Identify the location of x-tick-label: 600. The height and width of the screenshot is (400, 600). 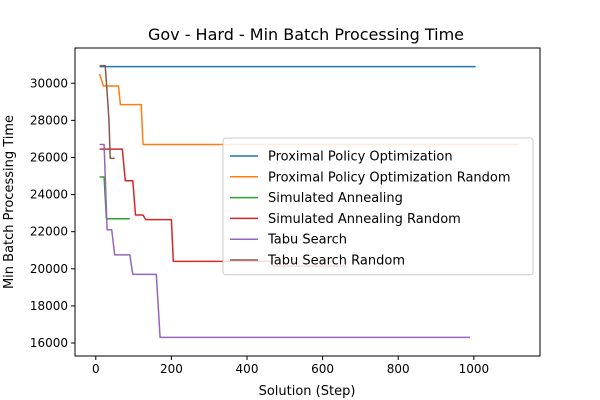
(322, 369).